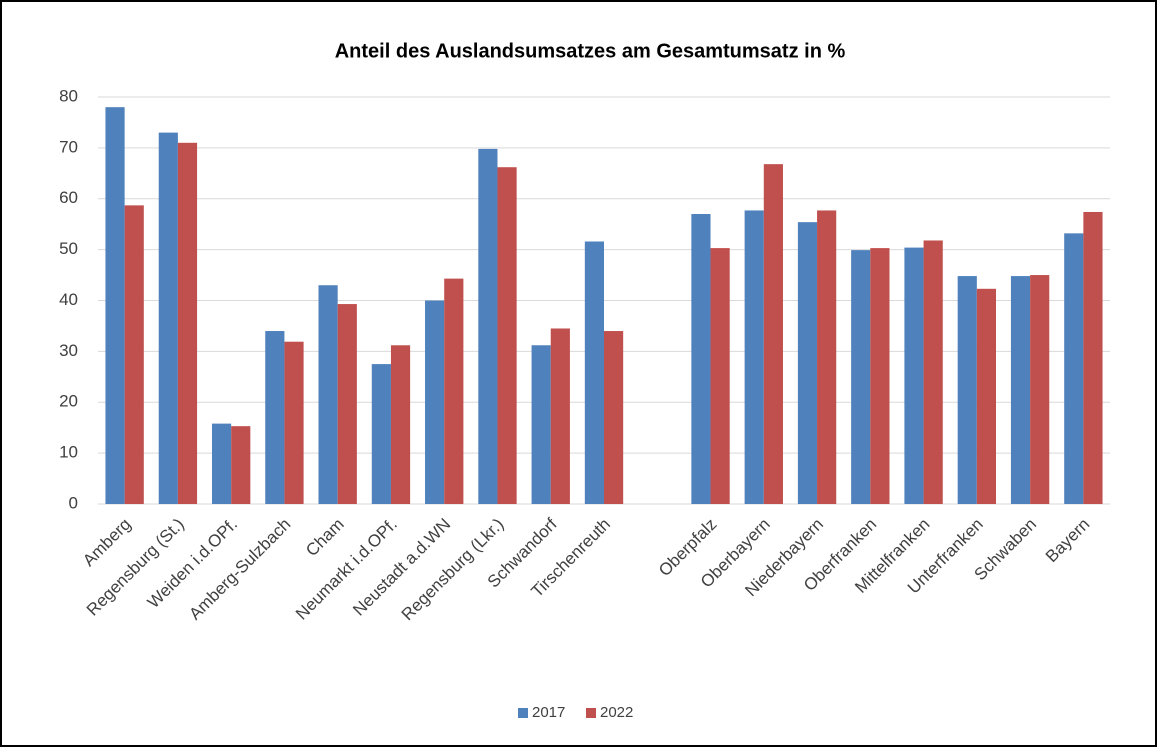  I want to click on y-tick-label: 50, so click(68, 248).